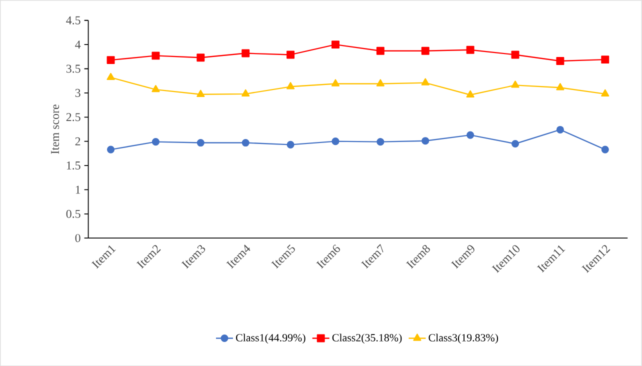  Describe the element at coordinates (77, 238) in the screenshot. I see `y-tick-label: 0` at that location.